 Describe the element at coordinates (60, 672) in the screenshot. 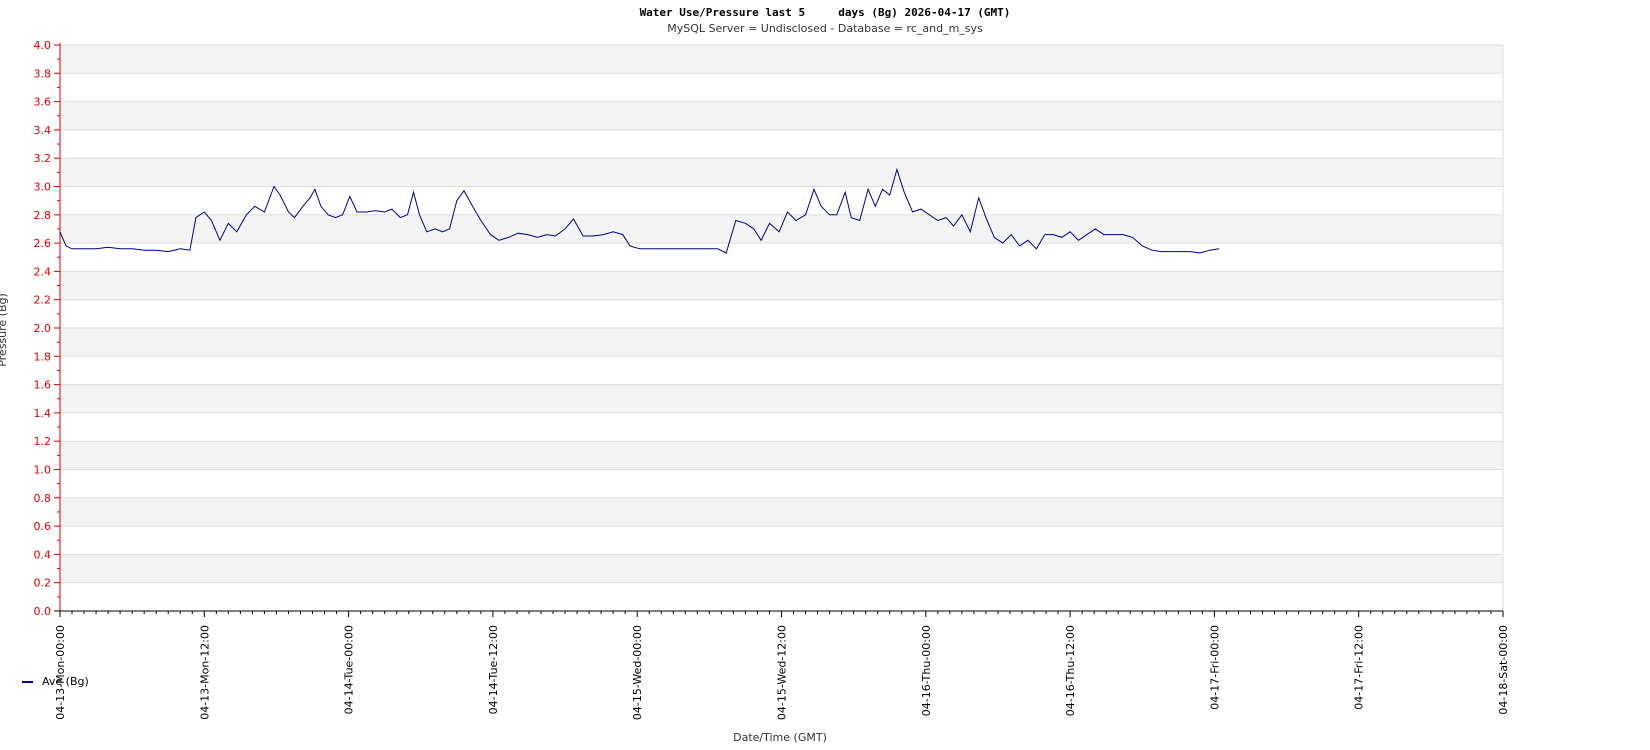

I see `x-tick-label: 04-13-Mon-00:00` at that location.